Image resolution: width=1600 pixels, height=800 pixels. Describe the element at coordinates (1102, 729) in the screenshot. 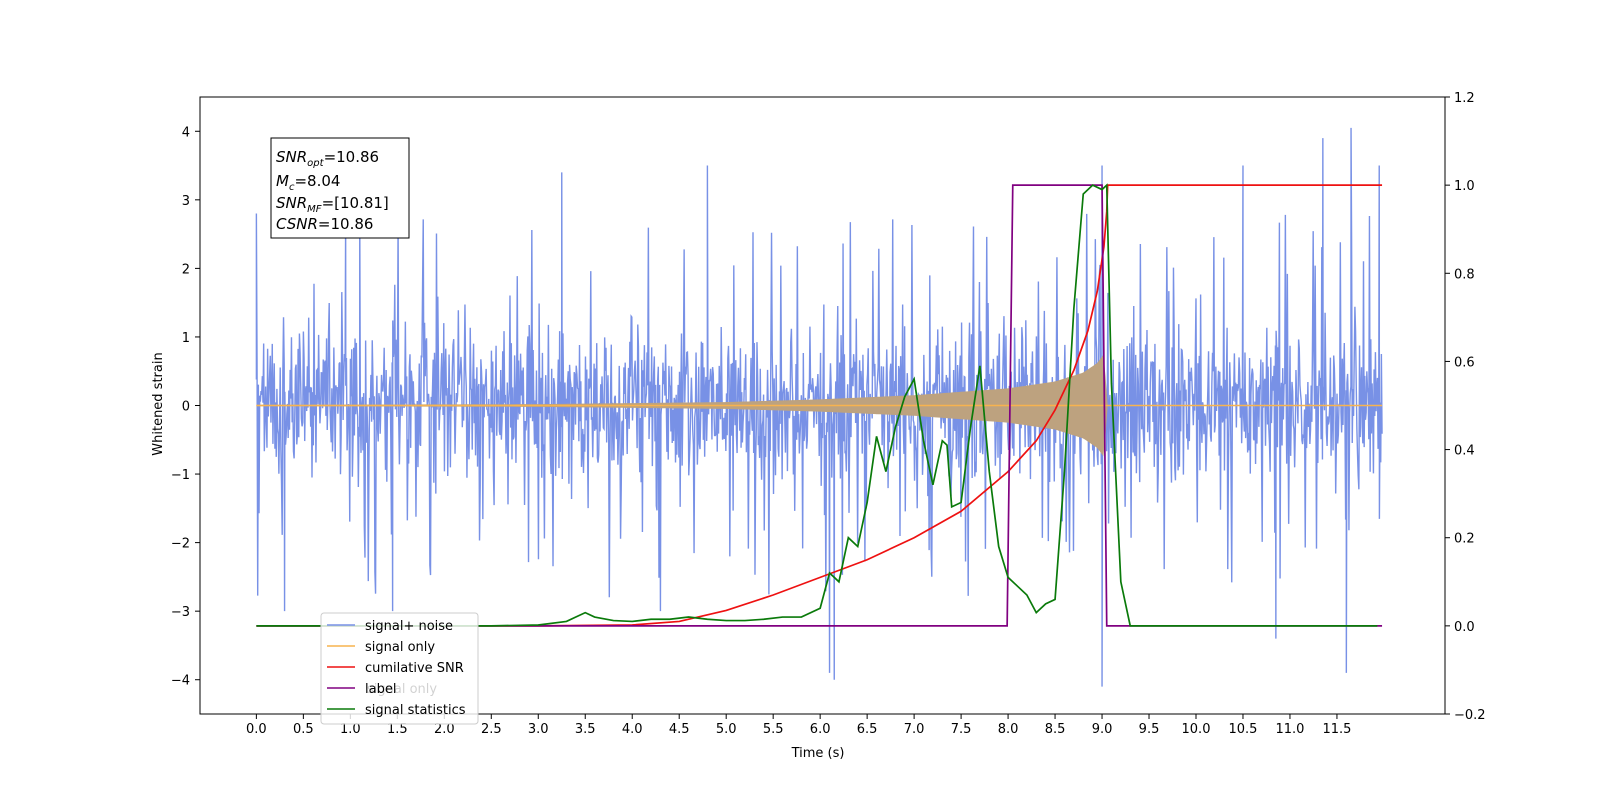

I see `x-tick-label: 9.0` at that location.